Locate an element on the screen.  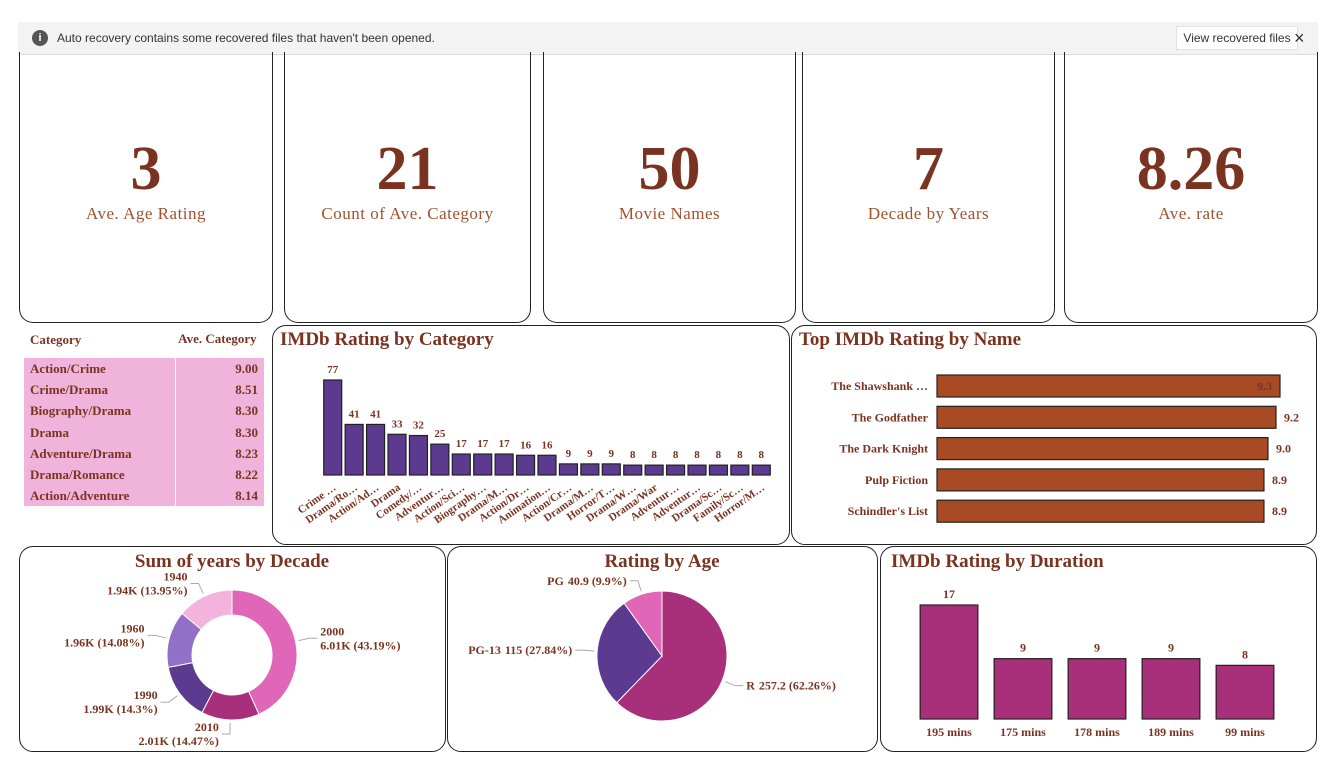
x-tick-label: 195 mins is located at coordinates (949, 732).